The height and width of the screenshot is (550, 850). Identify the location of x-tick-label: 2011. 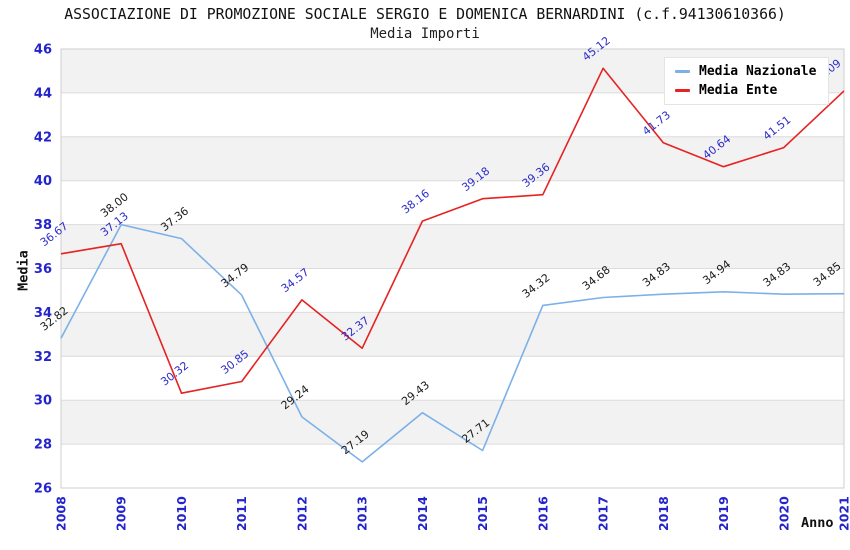
(241, 513).